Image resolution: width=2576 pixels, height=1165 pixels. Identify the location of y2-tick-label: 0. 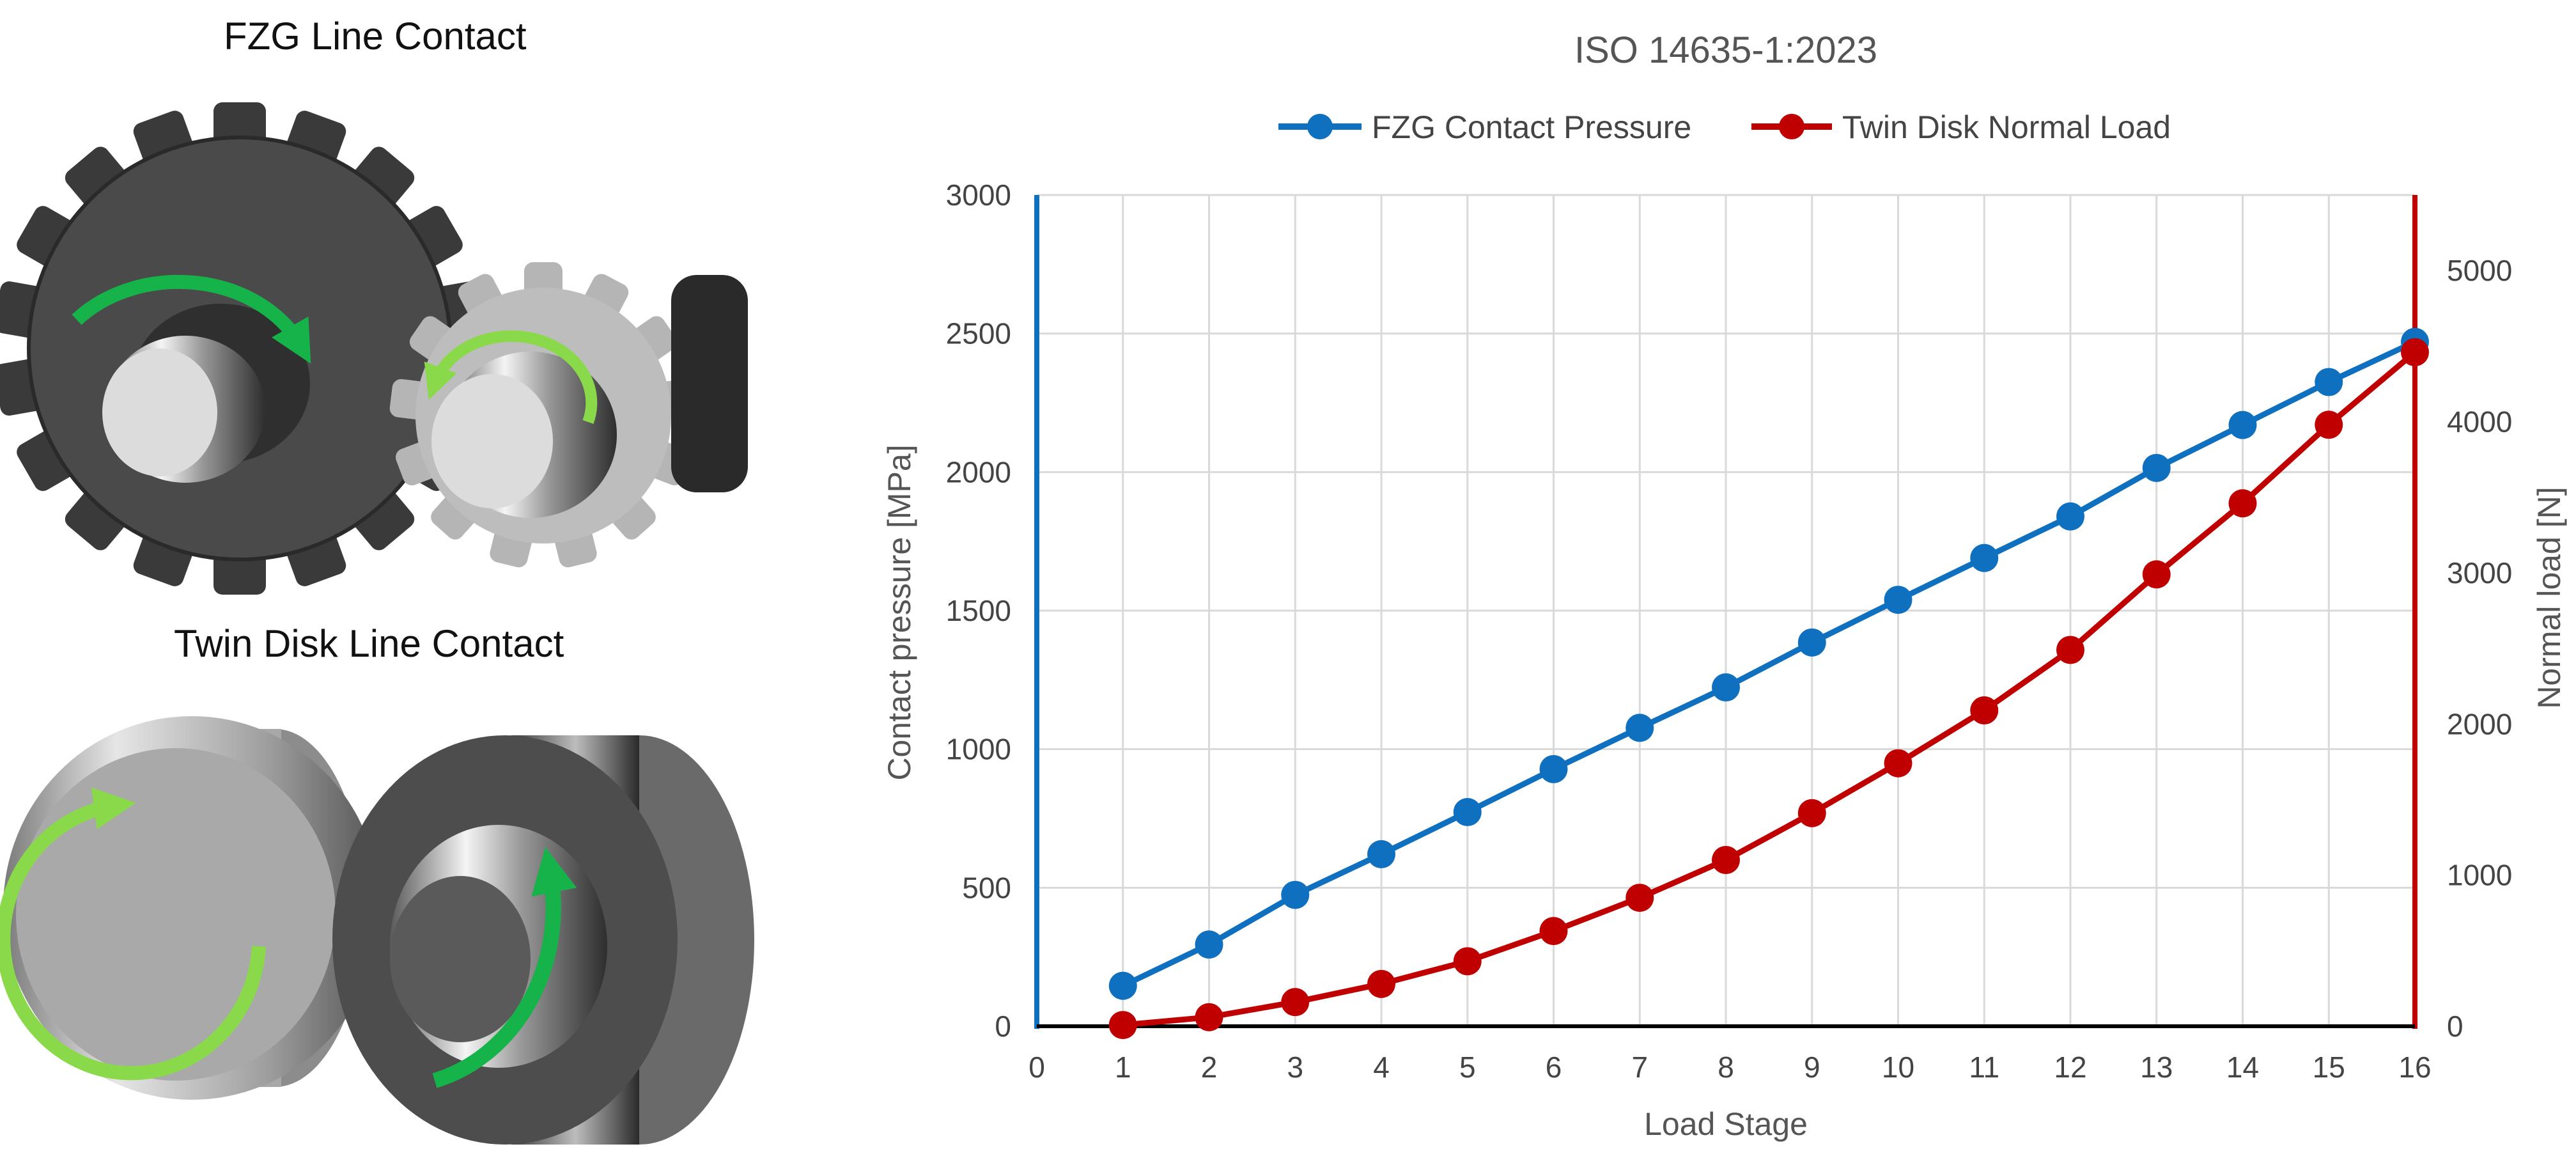
(2455, 1026).